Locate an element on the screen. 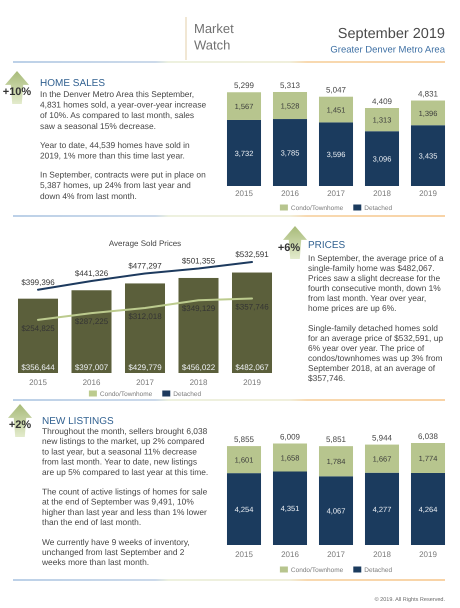 The width and height of the screenshot is (460, 608). chart-title: Average Sold Prices is located at coordinates (145, 243).